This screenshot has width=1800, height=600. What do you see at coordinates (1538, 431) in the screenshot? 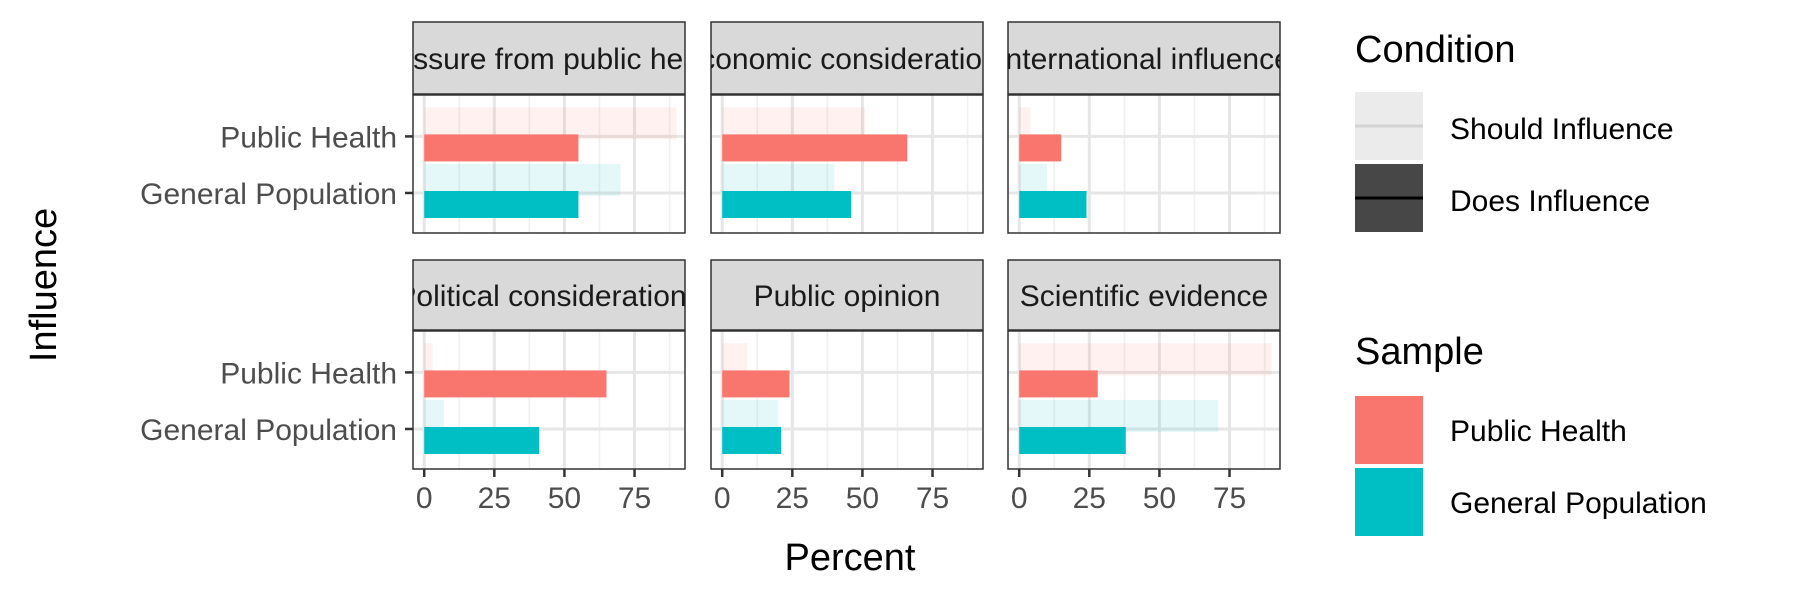
I see `legend-label: Public Health` at bounding box center [1538, 431].